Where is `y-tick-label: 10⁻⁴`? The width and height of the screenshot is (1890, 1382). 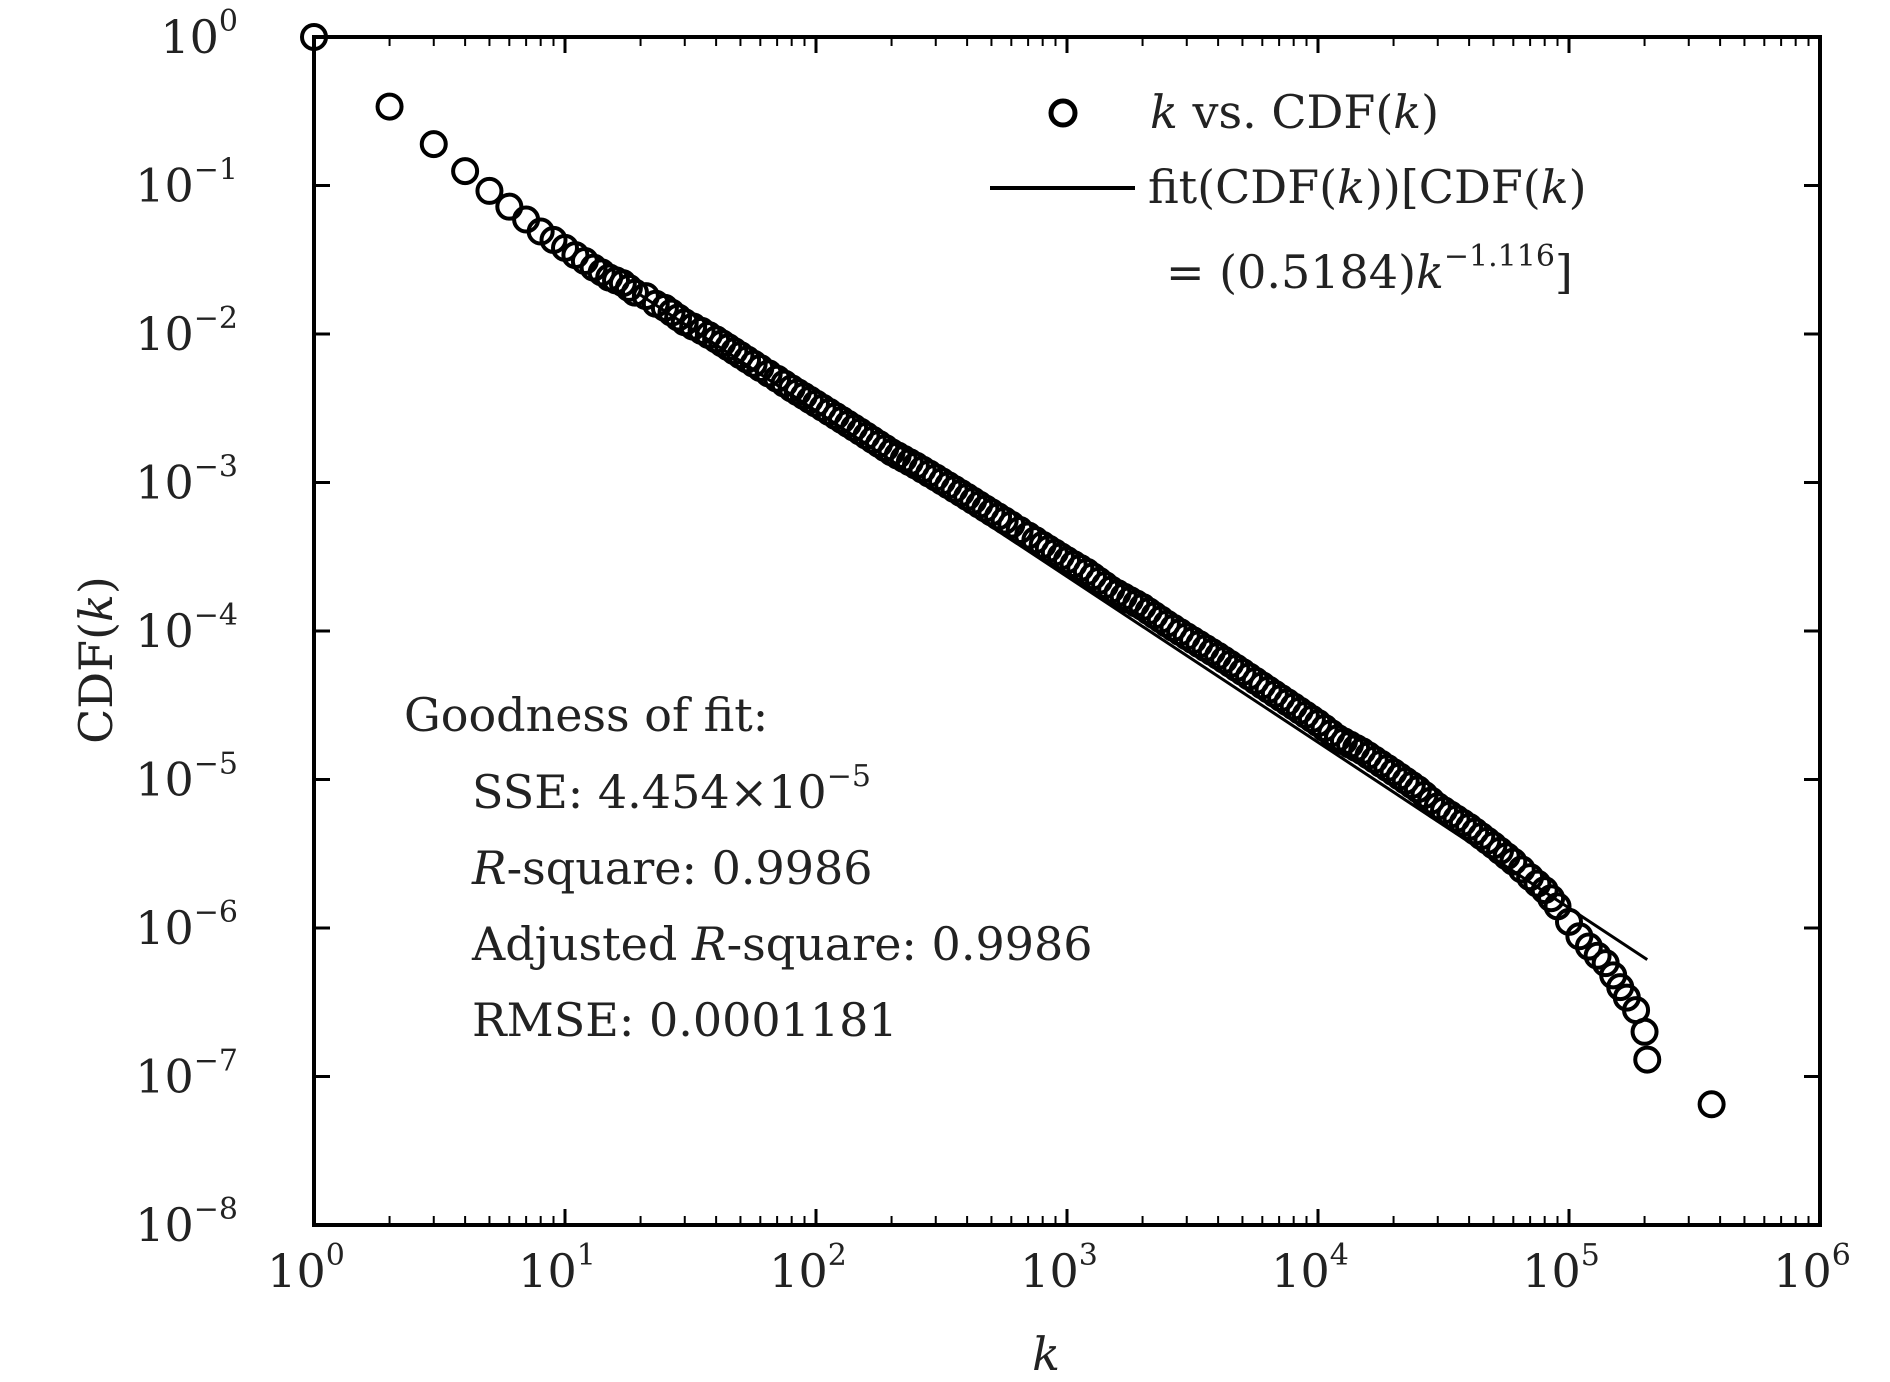
y-tick-label: 10⁻⁴ is located at coordinates (186, 628).